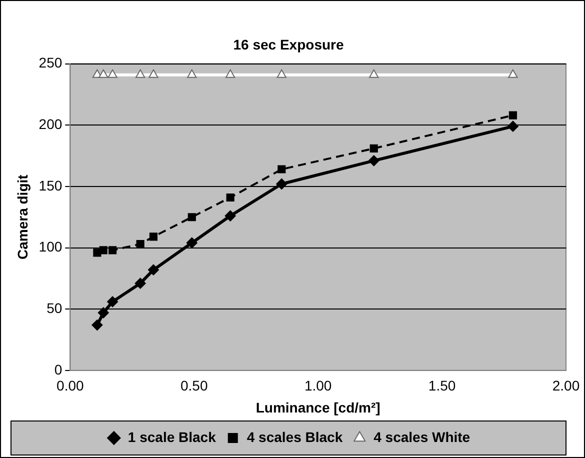 The height and width of the screenshot is (458, 585). Describe the element at coordinates (172, 436) in the screenshot. I see `legend-label: 1 scale Black` at that location.